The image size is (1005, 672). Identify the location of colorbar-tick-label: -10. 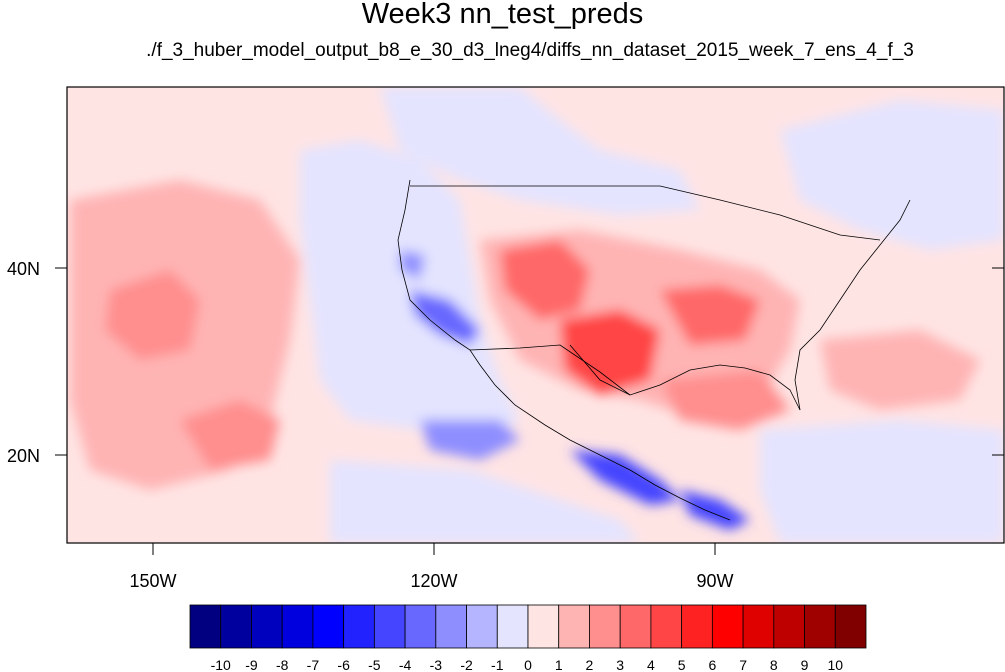
(221, 664).